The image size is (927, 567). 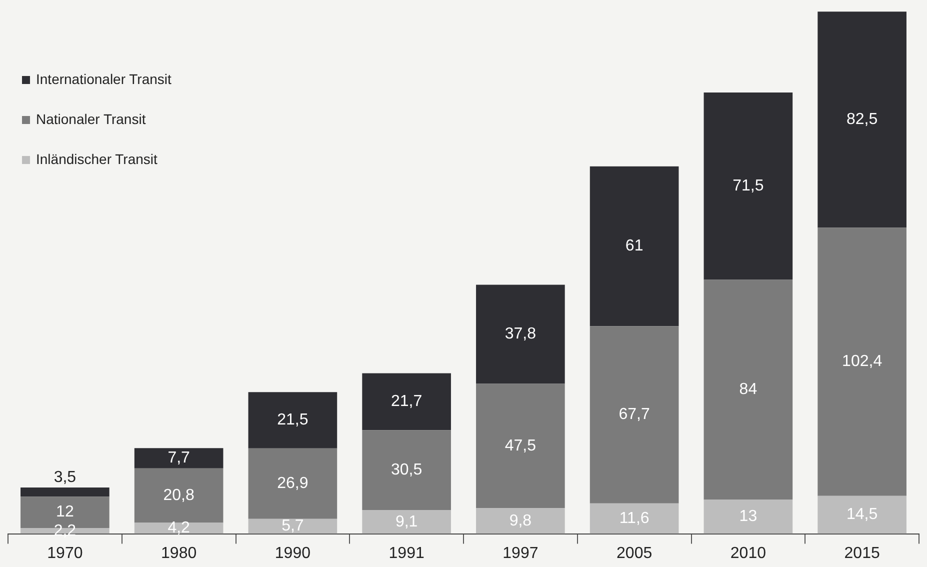 I want to click on data-label: 5,7, so click(x=293, y=526).